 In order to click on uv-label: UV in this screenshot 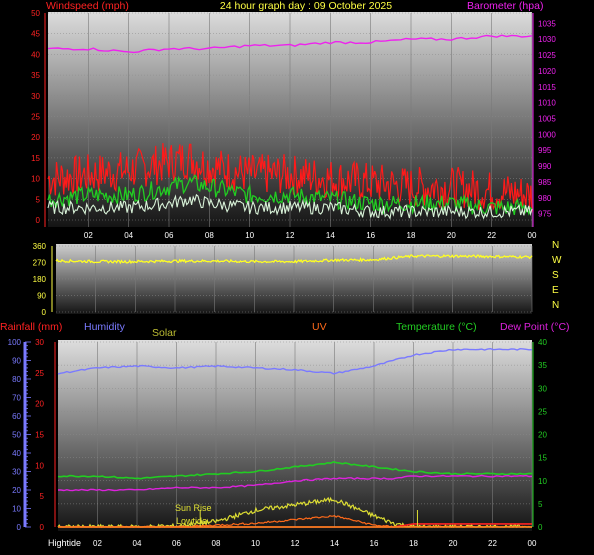, I will do `click(319, 327)`.